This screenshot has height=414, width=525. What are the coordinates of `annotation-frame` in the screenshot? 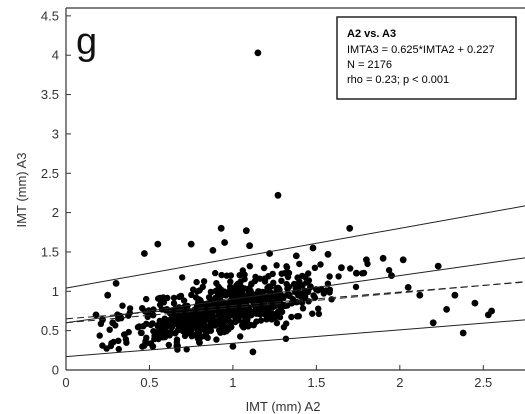 It's located at (426, 58).